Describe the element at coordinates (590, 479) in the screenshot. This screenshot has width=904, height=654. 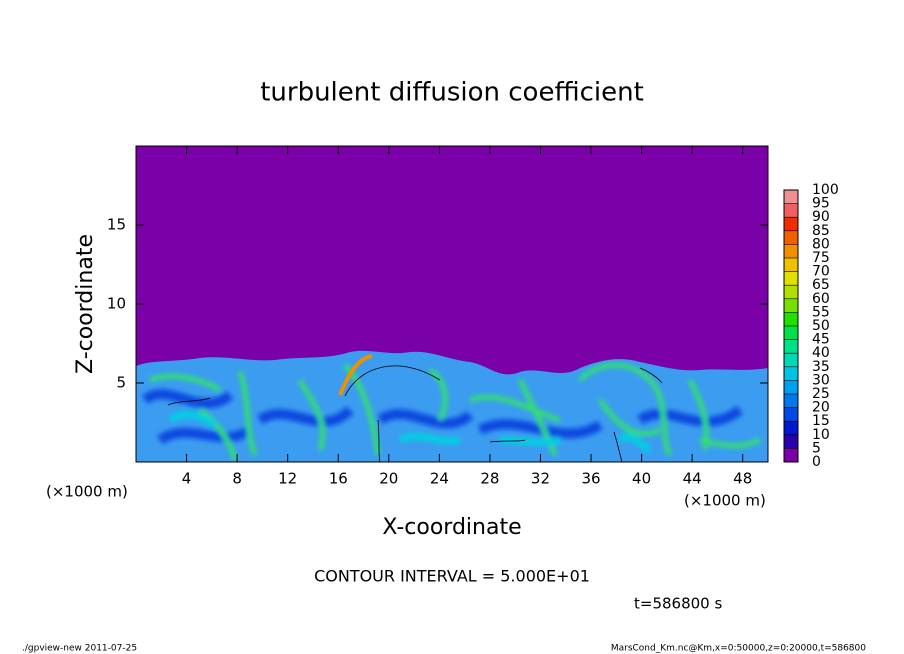
I see `x-tick-label: 36` at that location.